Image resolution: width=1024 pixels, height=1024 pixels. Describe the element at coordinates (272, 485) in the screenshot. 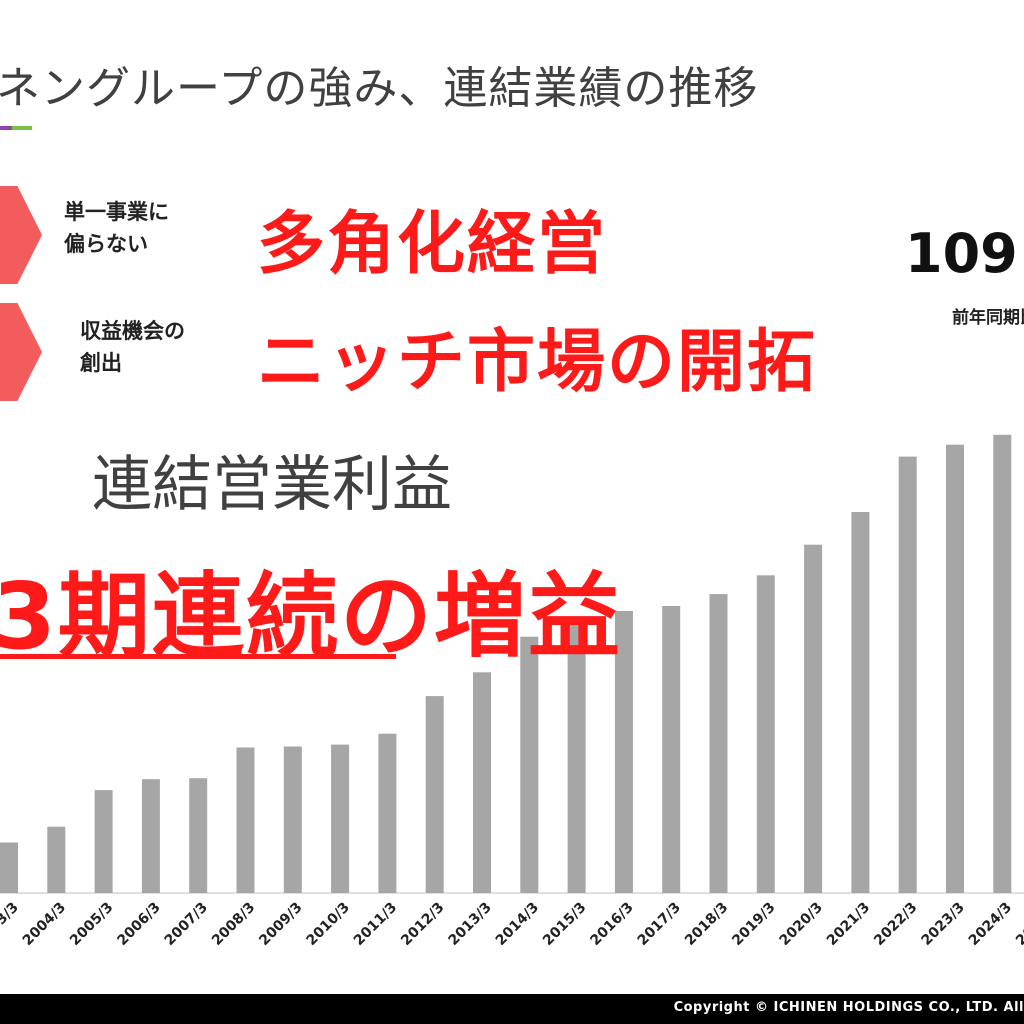

I see `chart-label: 連結営業利益` at that location.